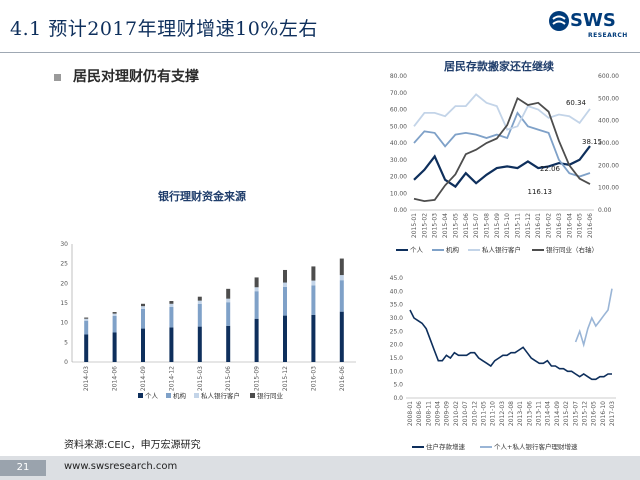 This screenshot has height=480, width=640. Describe the element at coordinates (64, 244) in the screenshot. I see `y-tick-label: 30` at that location.